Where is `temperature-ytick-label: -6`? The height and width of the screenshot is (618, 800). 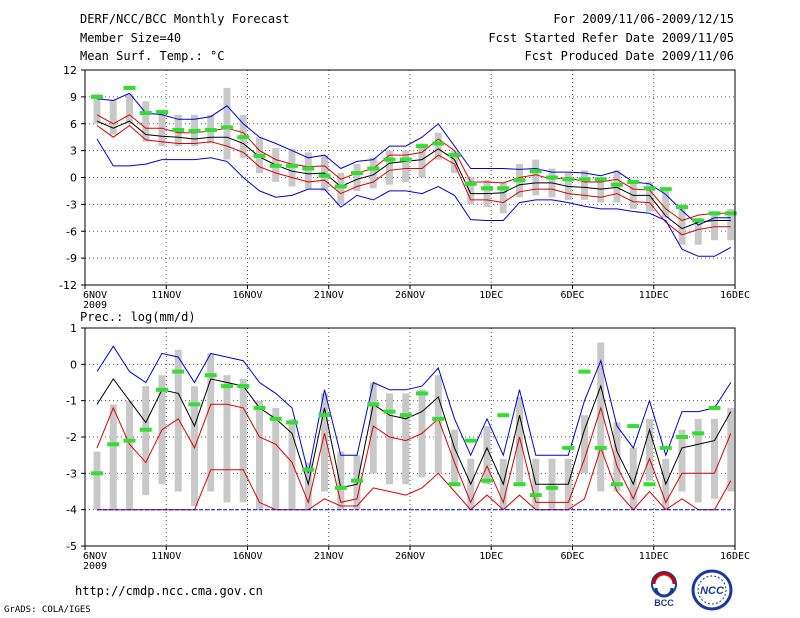
temperature-ytick-label: -6 is located at coordinates (71, 231).